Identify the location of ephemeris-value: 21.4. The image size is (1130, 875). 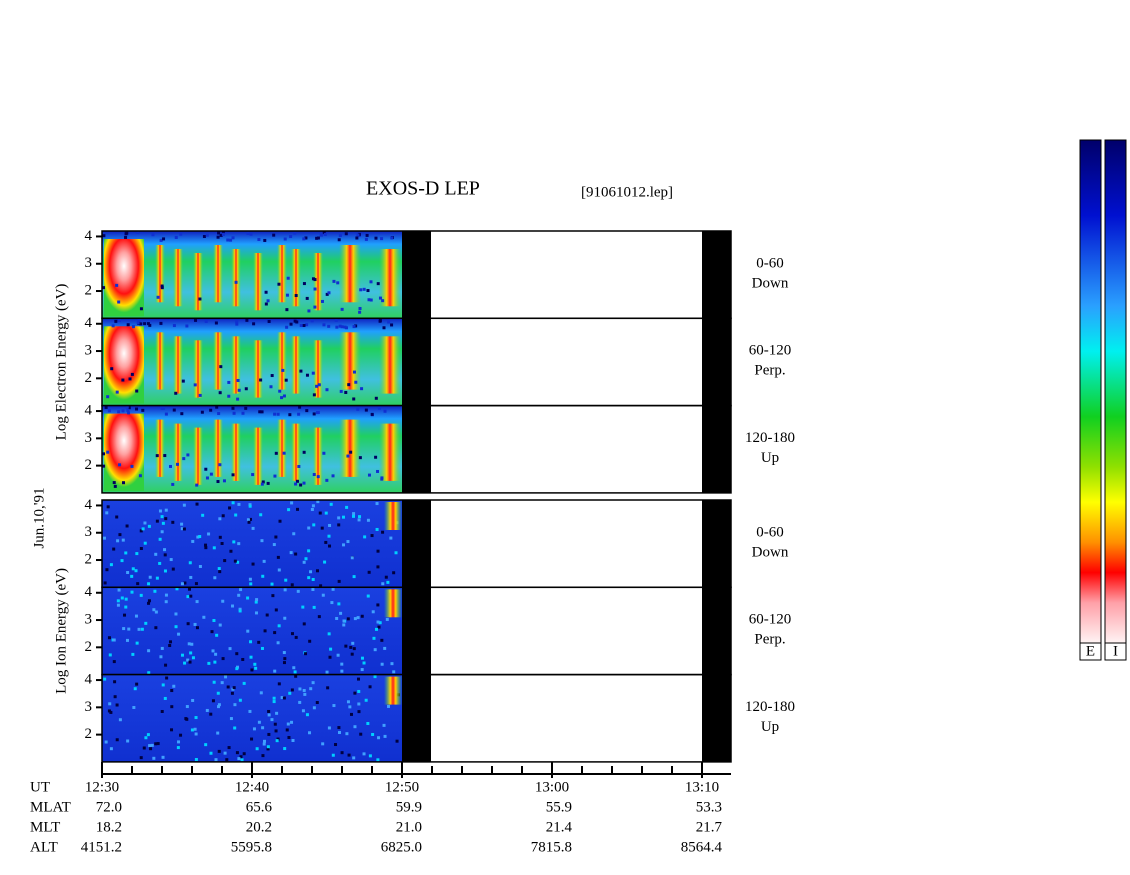
(559, 827).